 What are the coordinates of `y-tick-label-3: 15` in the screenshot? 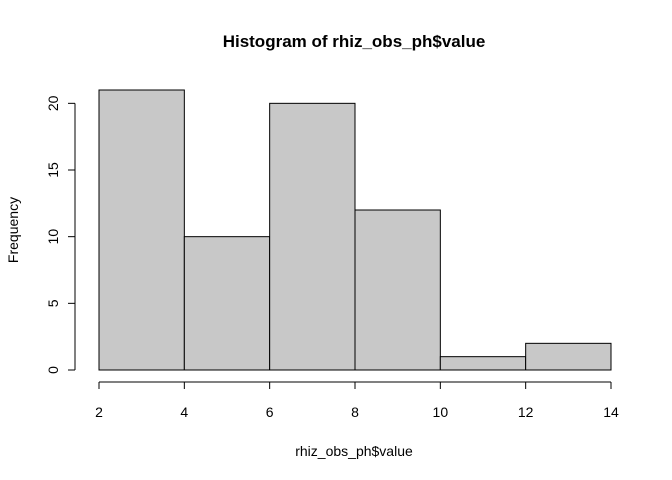 It's located at (53, 170).